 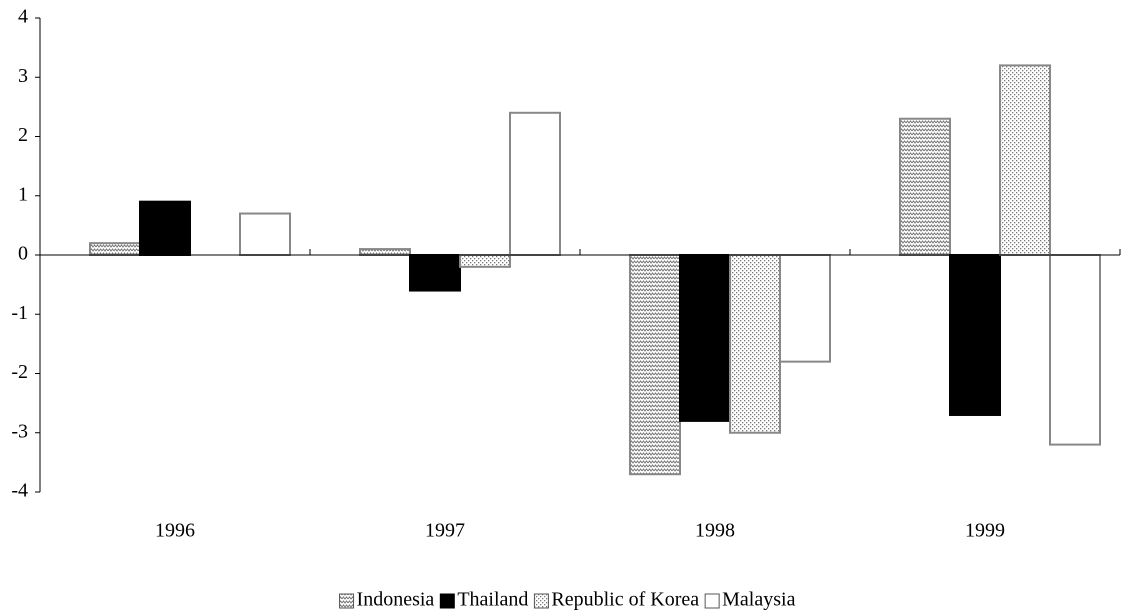 What do you see at coordinates (19, 372) in the screenshot?
I see `y-tick-label: -2` at bounding box center [19, 372].